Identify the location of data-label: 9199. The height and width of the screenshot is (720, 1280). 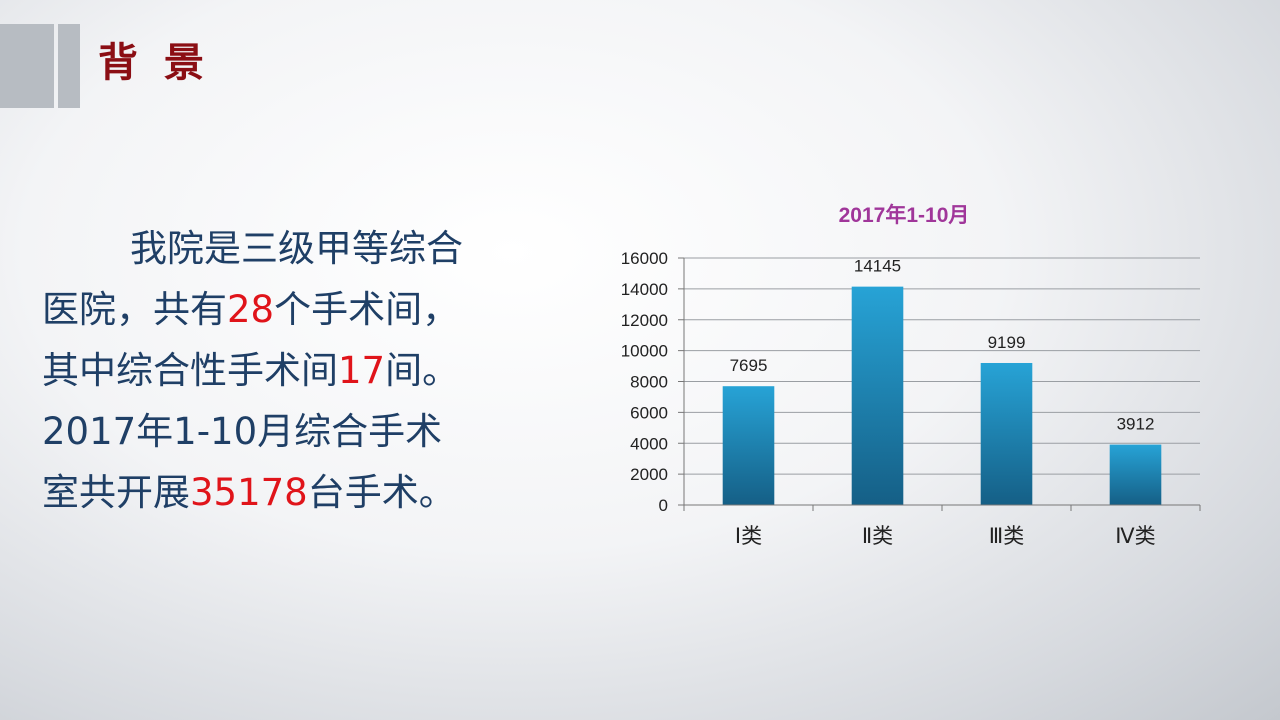
(1007, 342).